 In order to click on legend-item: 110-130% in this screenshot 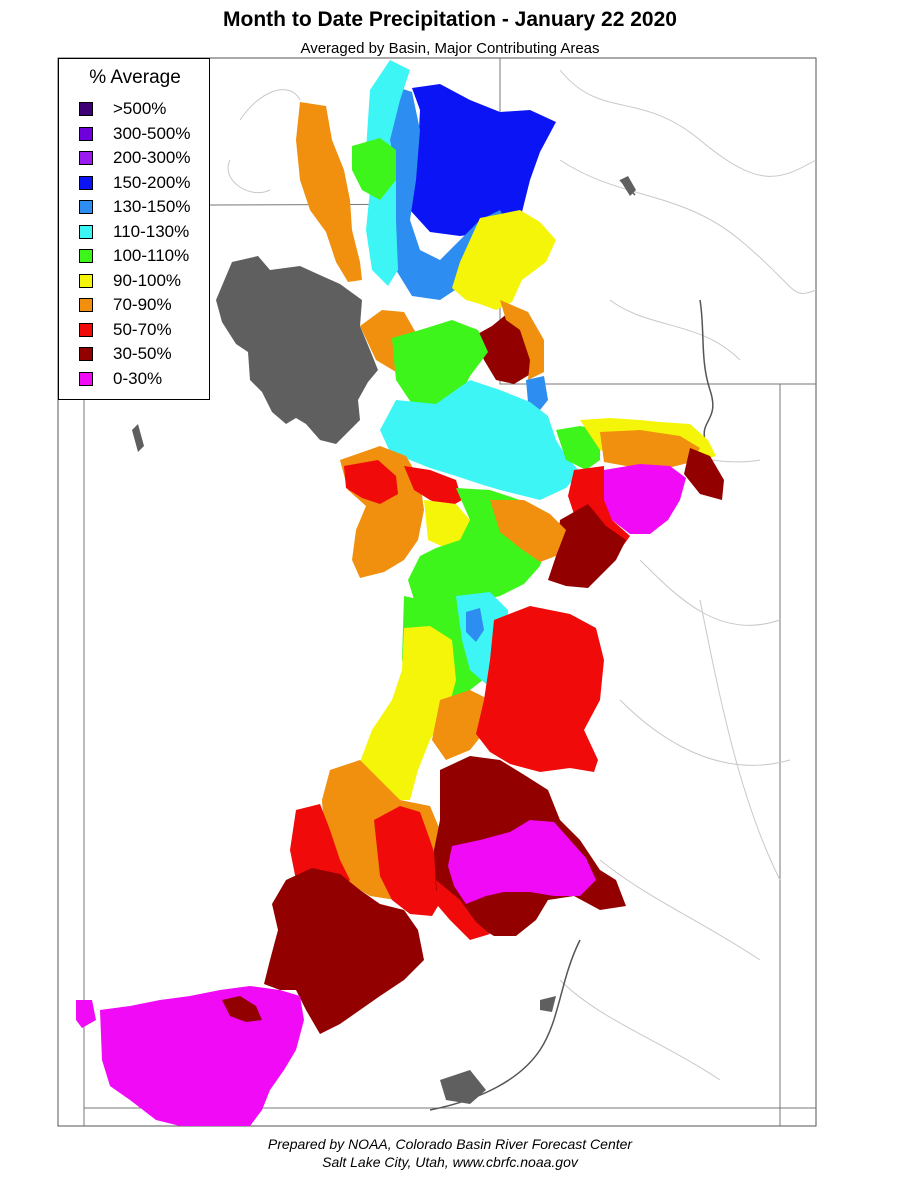, I will do `click(134, 232)`.